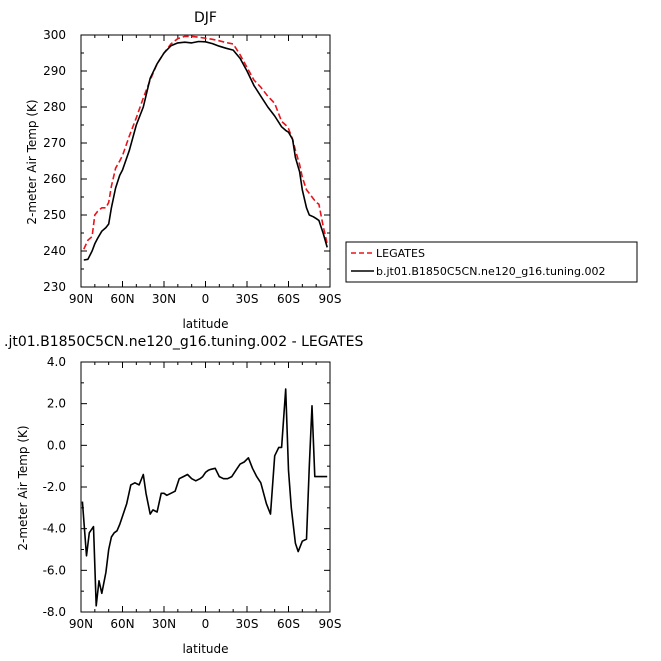 The width and height of the screenshot is (661, 661). I want to click on top-y-tick-label: 280, so click(54, 107).